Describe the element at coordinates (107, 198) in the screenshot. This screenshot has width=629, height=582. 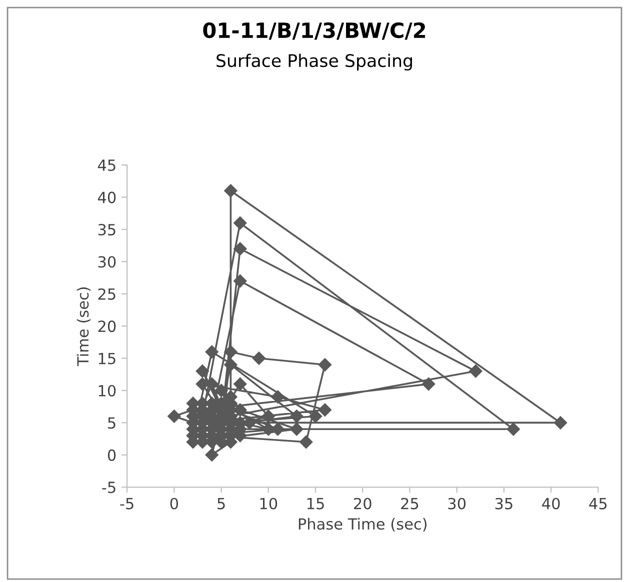
I see `y-tick-label: 40` at that location.